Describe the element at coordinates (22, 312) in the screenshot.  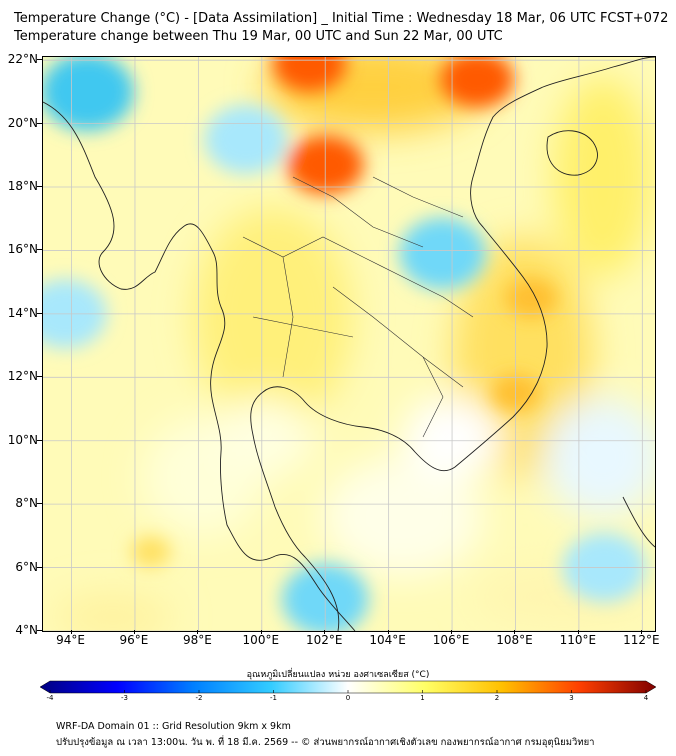
I see `lat-label: 14°N` at that location.